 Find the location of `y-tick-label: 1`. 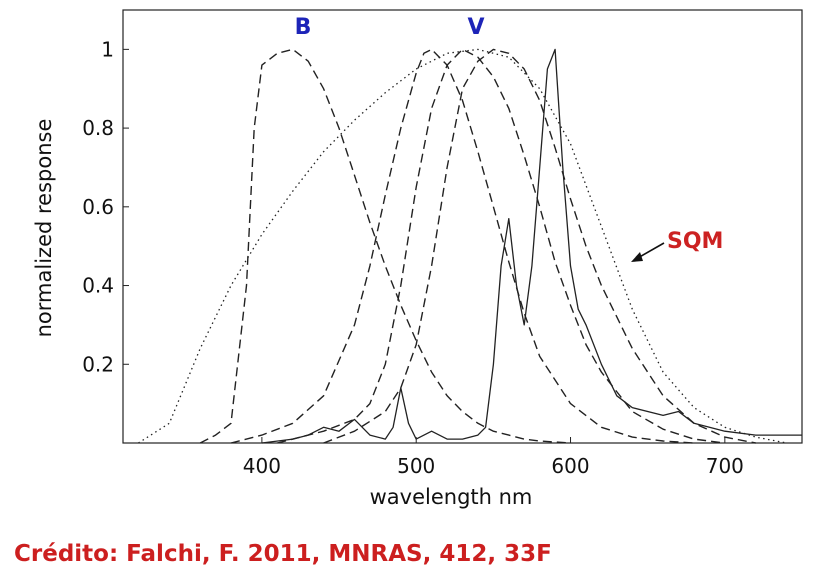

y-tick-label: 1 is located at coordinates (107, 49).